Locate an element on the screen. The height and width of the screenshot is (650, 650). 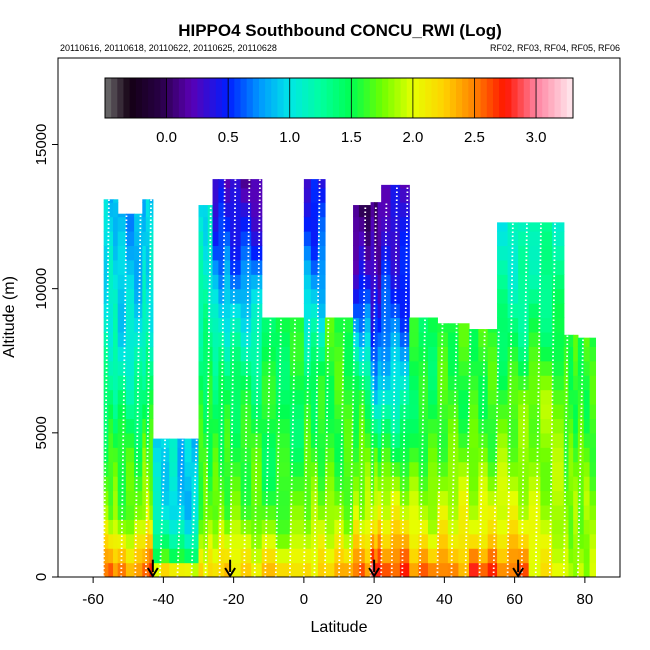
colorbar-segment is located at coordinates (367, 98).